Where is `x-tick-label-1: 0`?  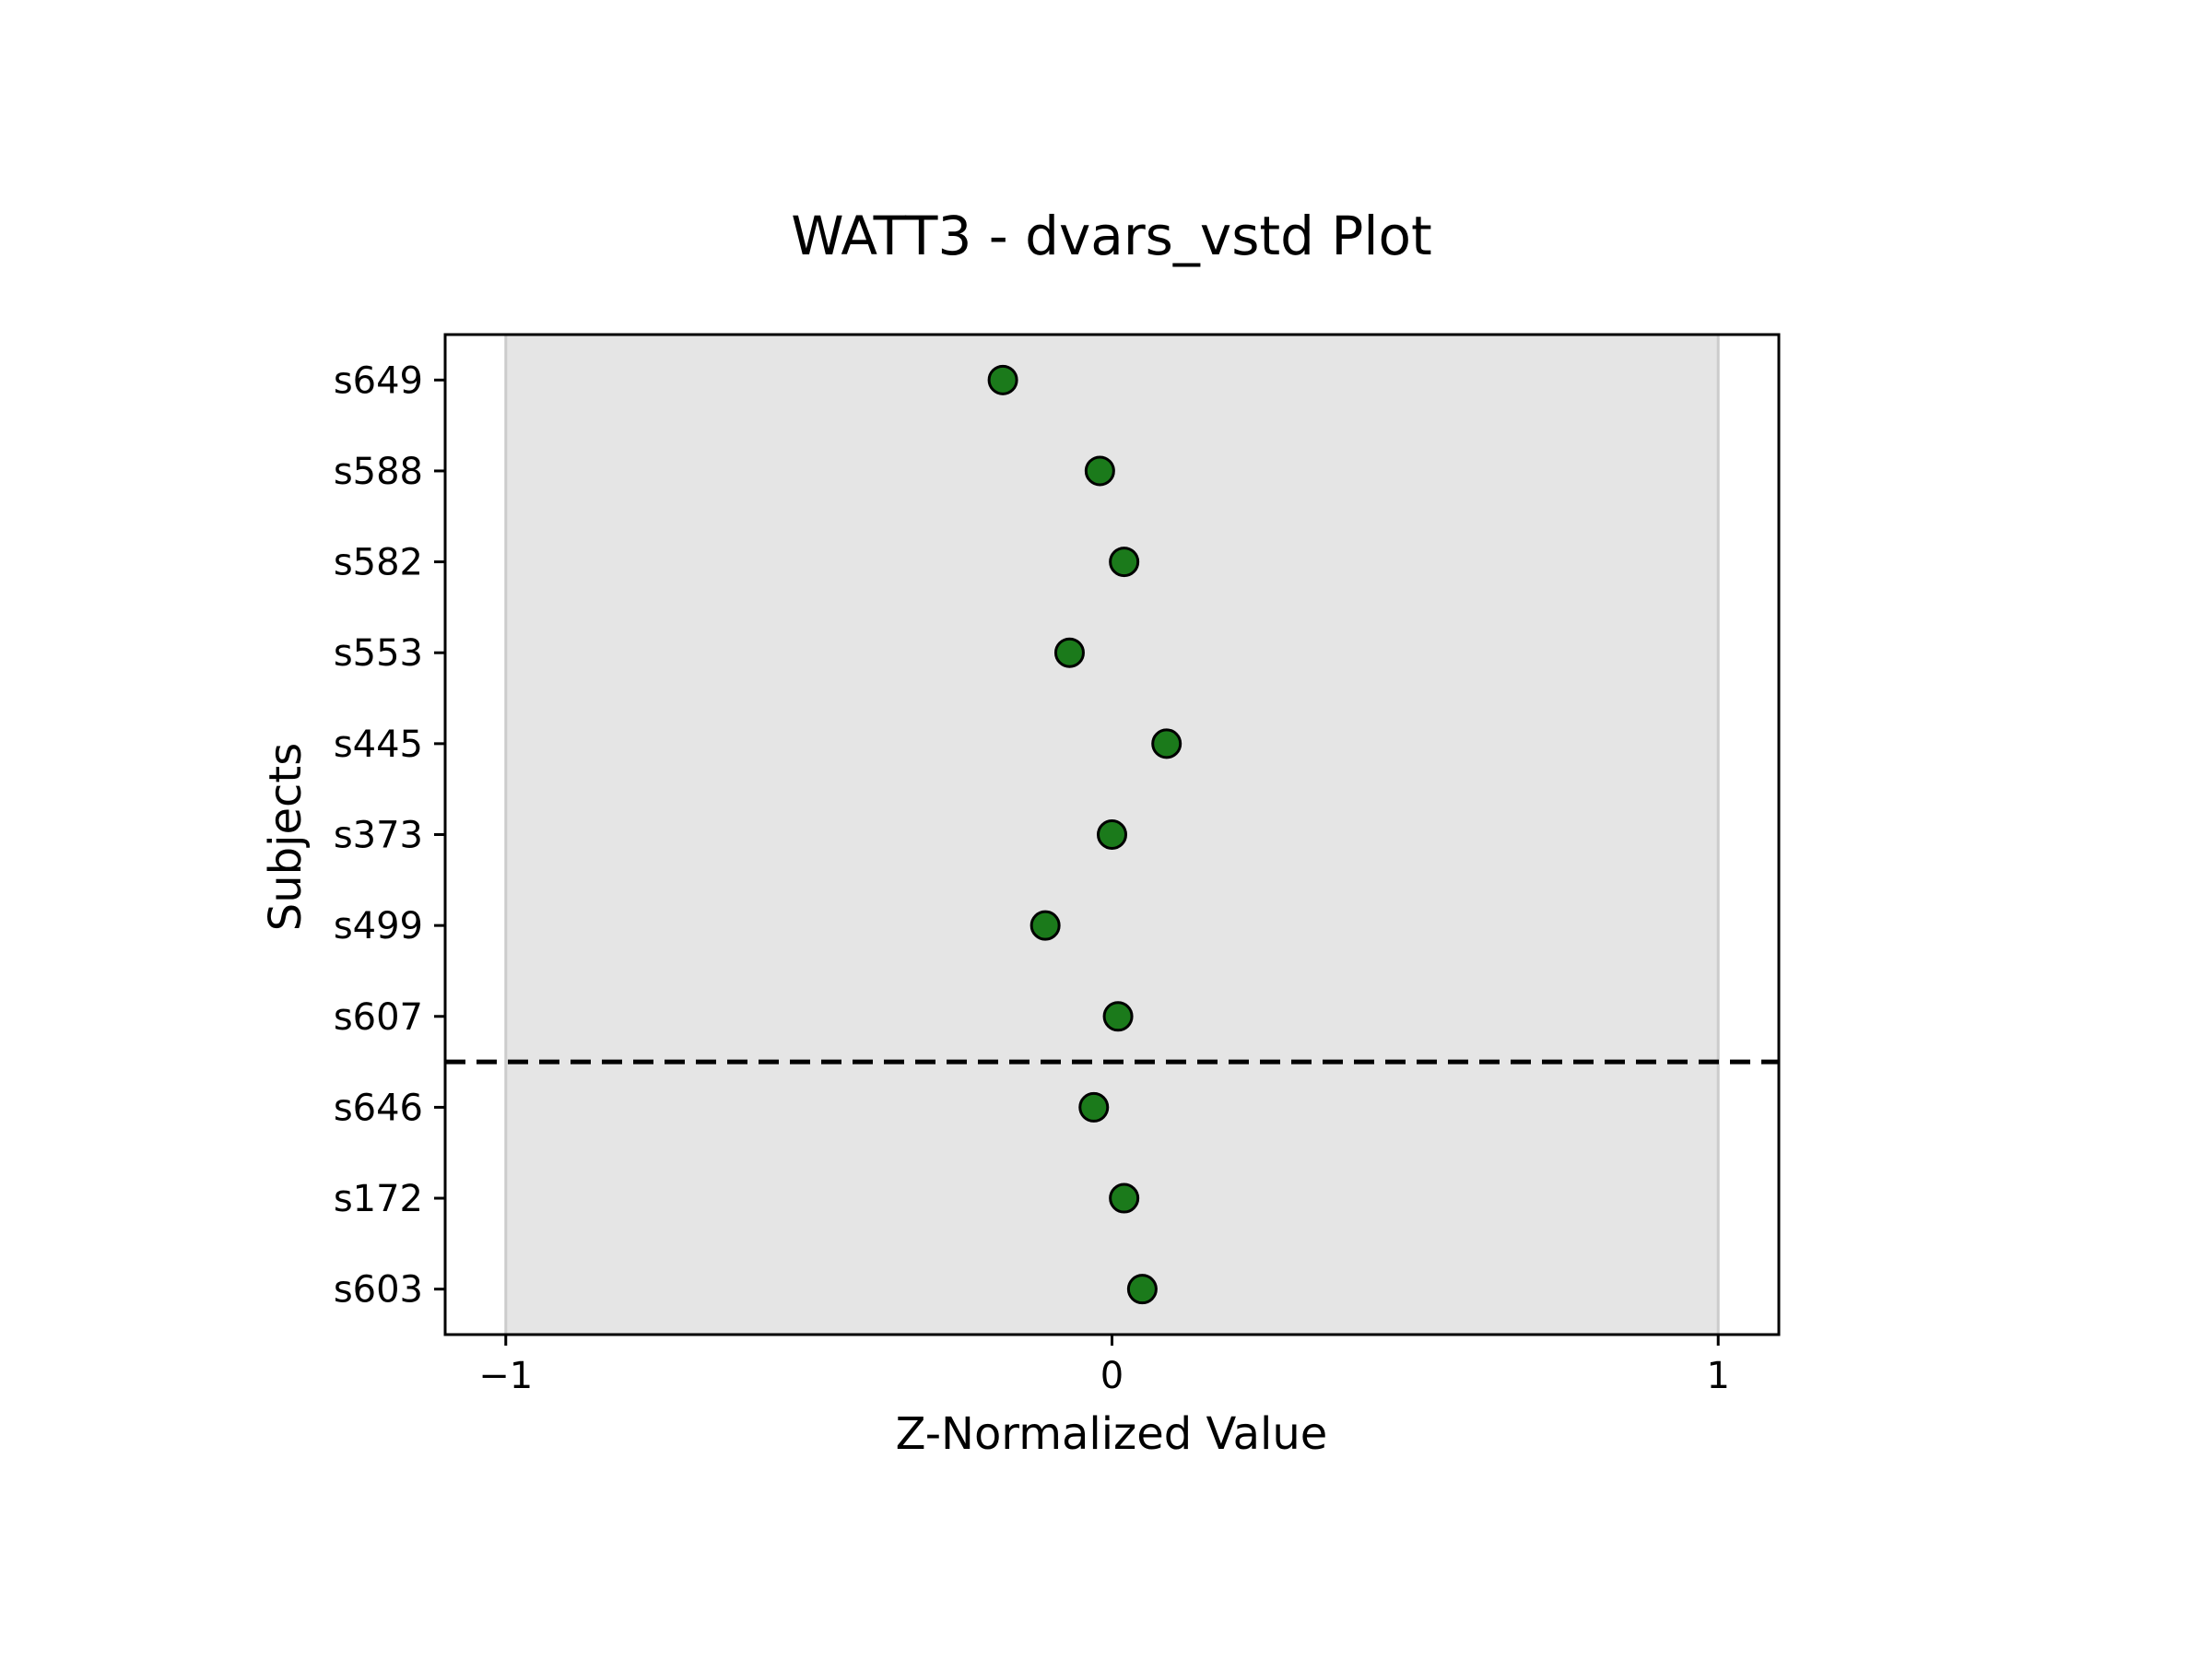 x-tick-label-1: 0 is located at coordinates (1112, 1376).